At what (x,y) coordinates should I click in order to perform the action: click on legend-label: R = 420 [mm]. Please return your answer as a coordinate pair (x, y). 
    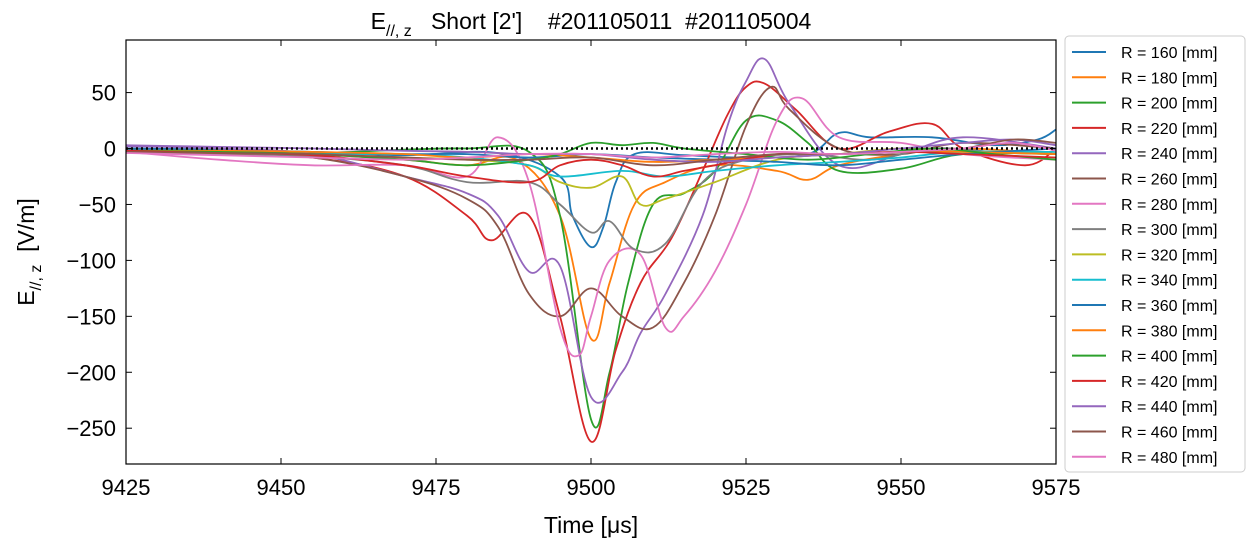
    Looking at the image, I should click on (1169, 382).